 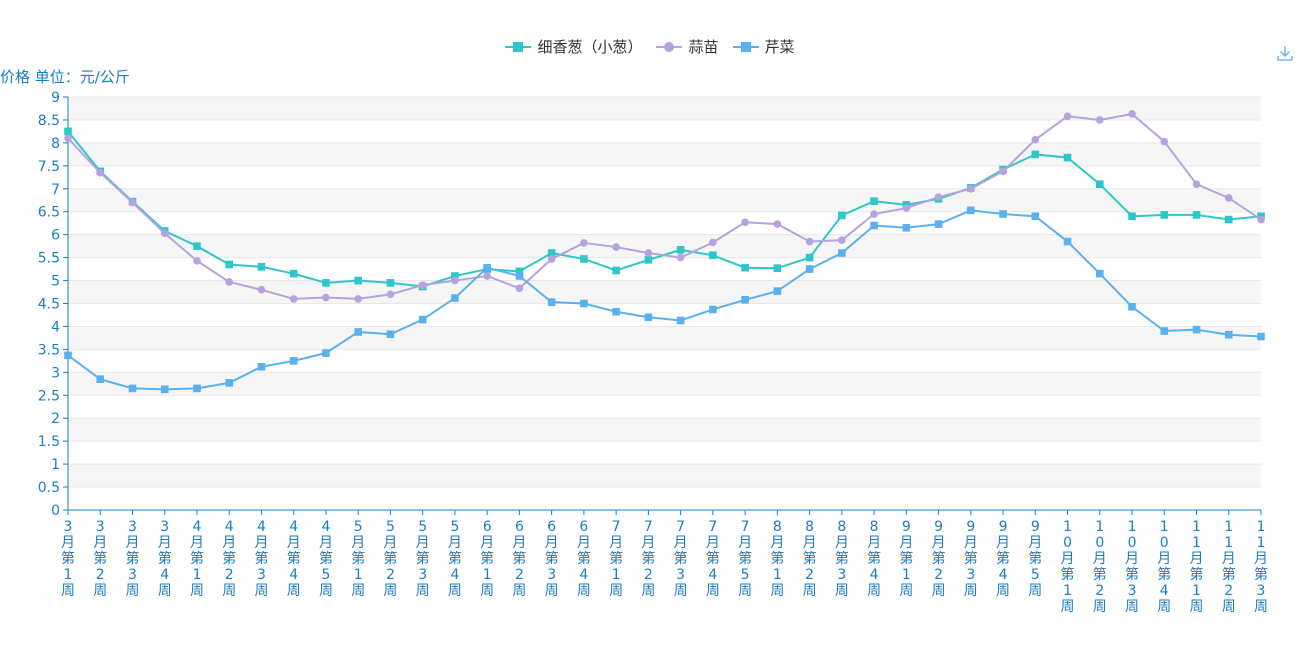 What do you see at coordinates (713, 559) in the screenshot?
I see `x-tick-label: 7 月第 4 周` at bounding box center [713, 559].